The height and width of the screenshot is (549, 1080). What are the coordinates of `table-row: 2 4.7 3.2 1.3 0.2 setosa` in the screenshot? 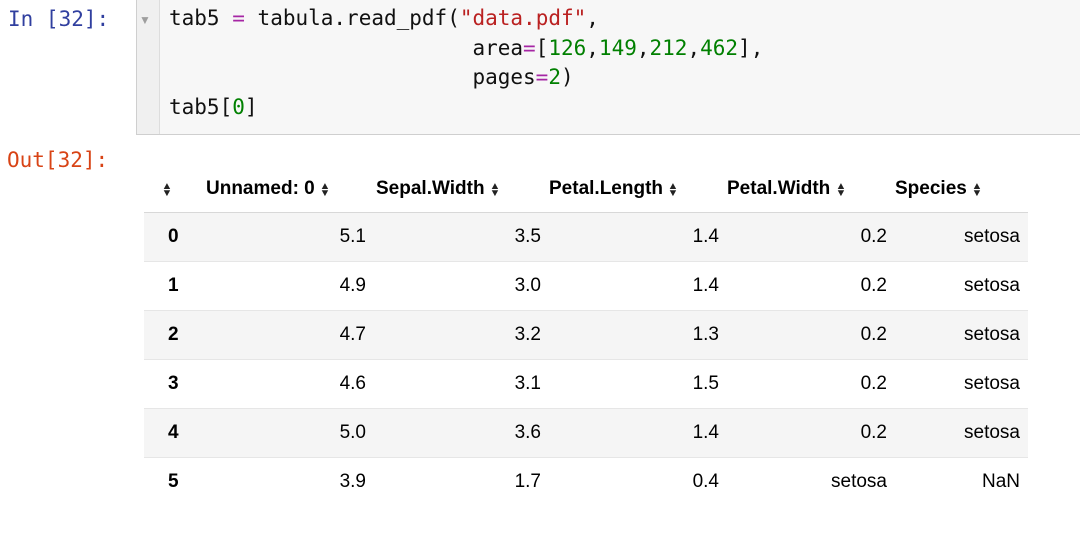 It's located at (586, 335).